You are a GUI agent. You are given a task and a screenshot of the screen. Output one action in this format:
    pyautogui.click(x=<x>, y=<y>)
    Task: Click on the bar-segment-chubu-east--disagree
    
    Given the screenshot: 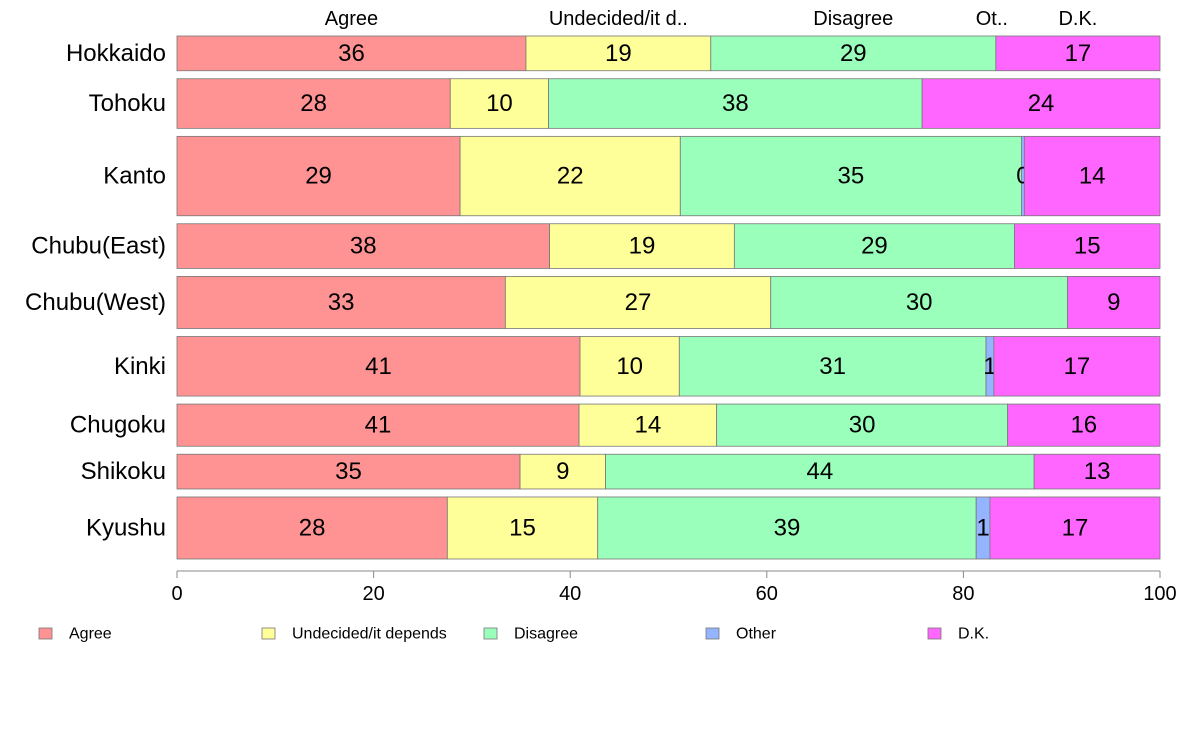 What is the action you would take?
    pyautogui.click(x=874, y=246)
    